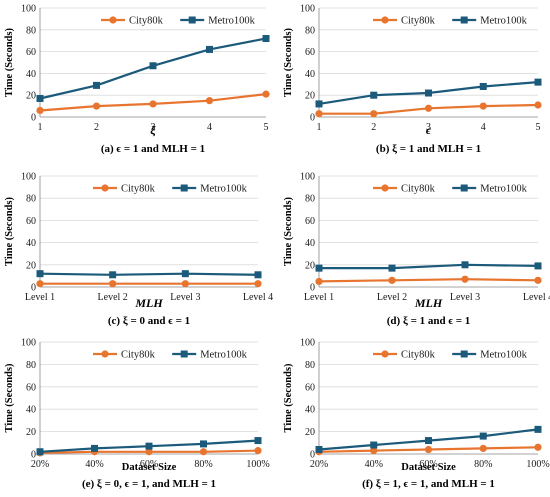 The height and width of the screenshot is (497, 550). I want to click on x-tick-label: 40%, so click(94, 464).